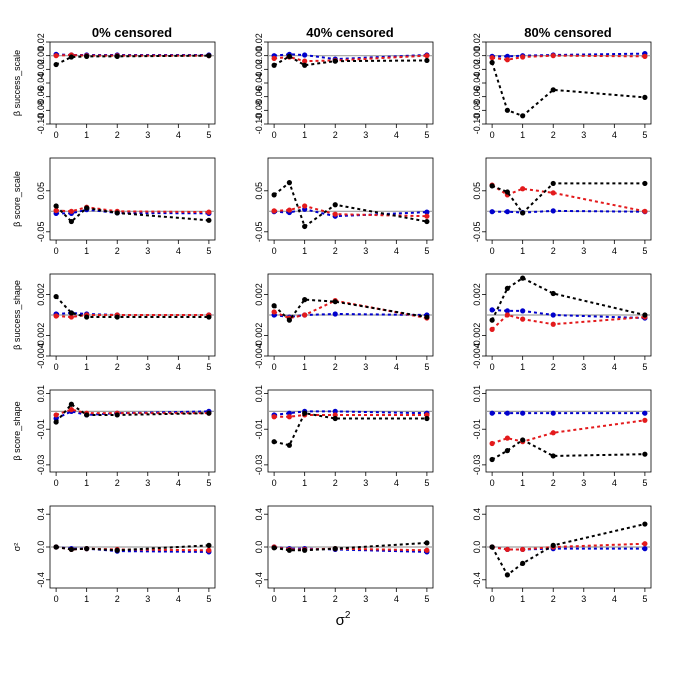 The image size is (700, 700). What do you see at coordinates (259, 232) in the screenshot?
I see `y-tick-label: -0.05` at bounding box center [259, 232].